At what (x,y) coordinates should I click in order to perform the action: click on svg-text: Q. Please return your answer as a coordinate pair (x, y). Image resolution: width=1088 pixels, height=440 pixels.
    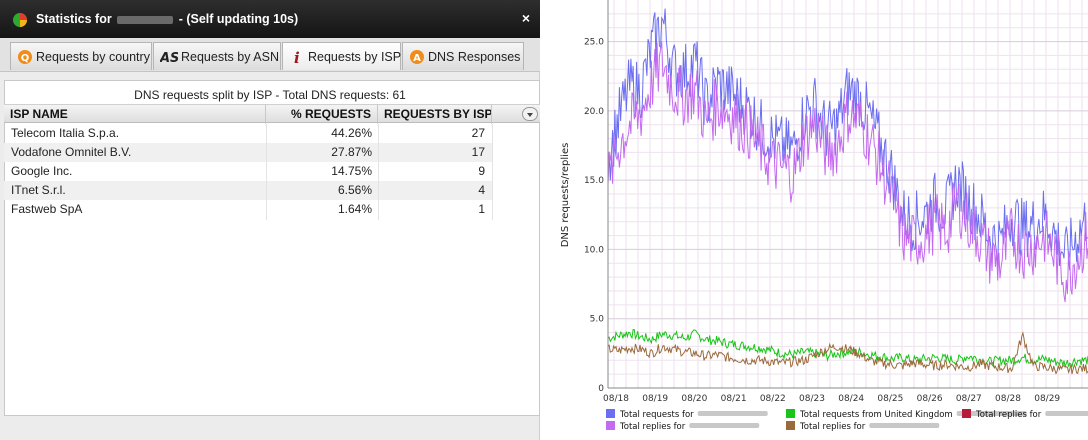
    Looking at the image, I should click on (25, 58).